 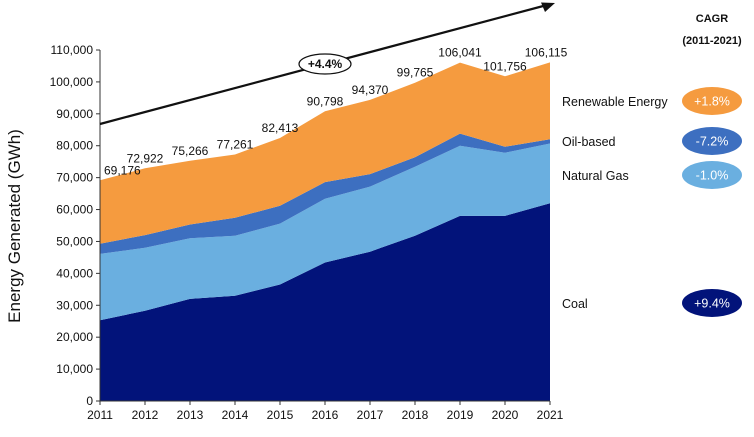 I want to click on growth-ellipse, so click(x=325, y=64).